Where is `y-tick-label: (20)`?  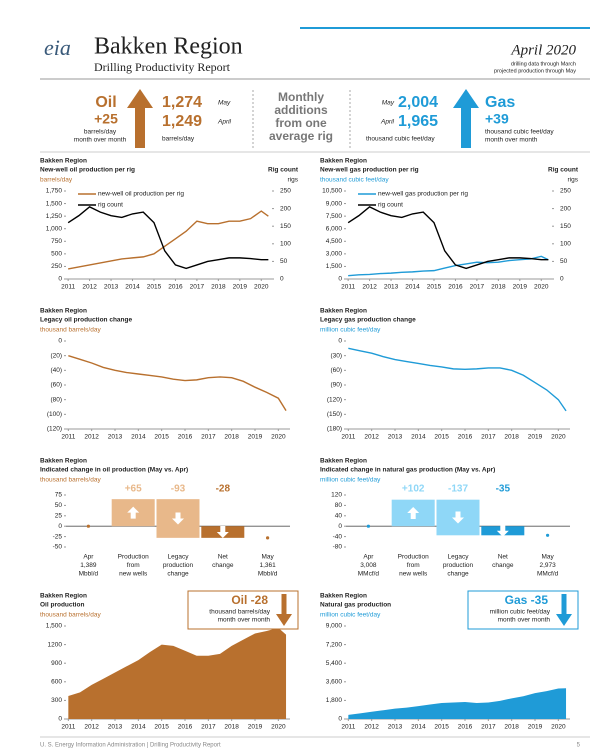 y-tick-label: (20) is located at coordinates (56, 355).